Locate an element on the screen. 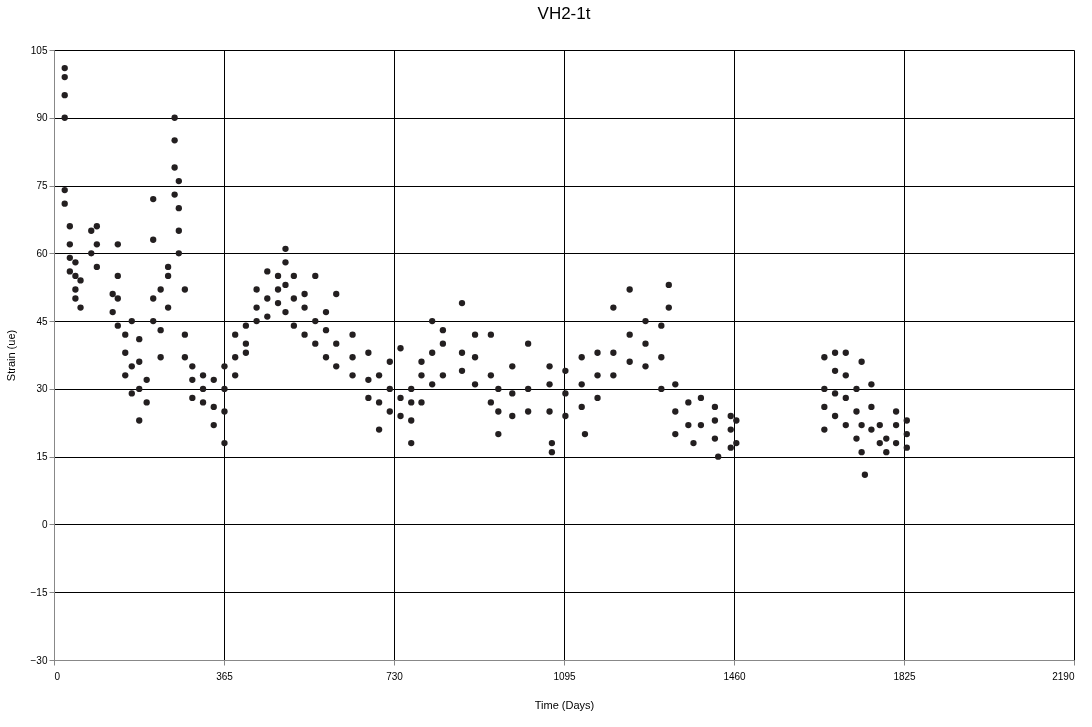  x-tick-label: 365 is located at coordinates (225, 676).